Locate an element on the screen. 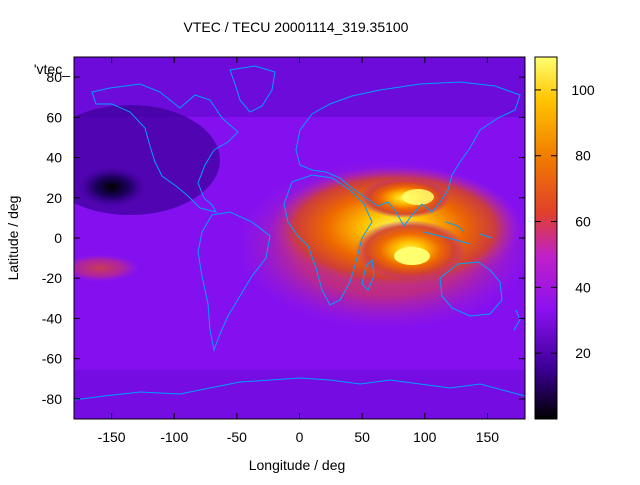  coastline-greenland is located at coordinates (252, 89).